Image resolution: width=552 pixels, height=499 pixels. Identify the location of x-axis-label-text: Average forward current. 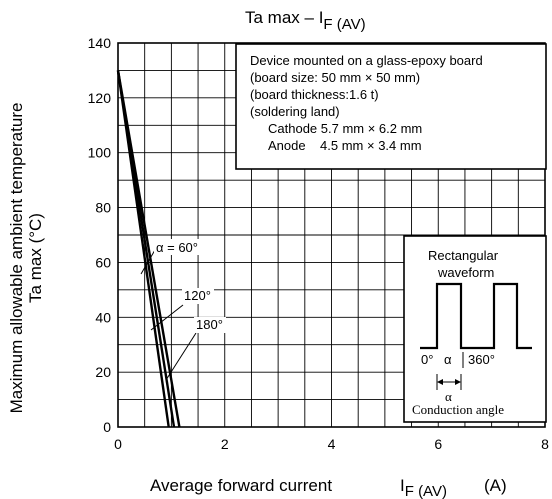
(241, 485).